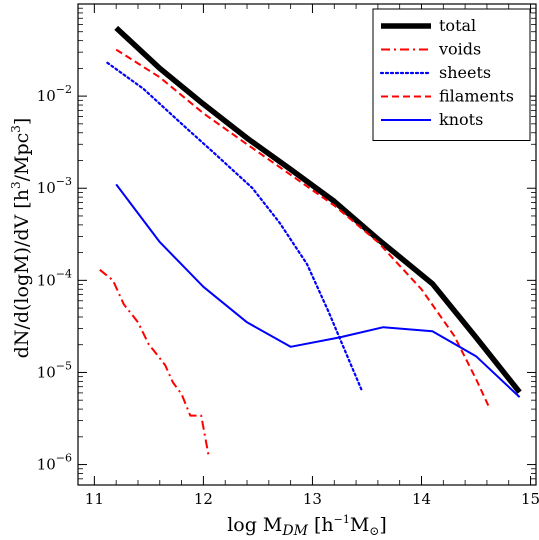  Describe the element at coordinates (21, 238) in the screenshot. I see `y-axis-label: dN/d(logM)/dV [h3/Mpc3]` at that location.